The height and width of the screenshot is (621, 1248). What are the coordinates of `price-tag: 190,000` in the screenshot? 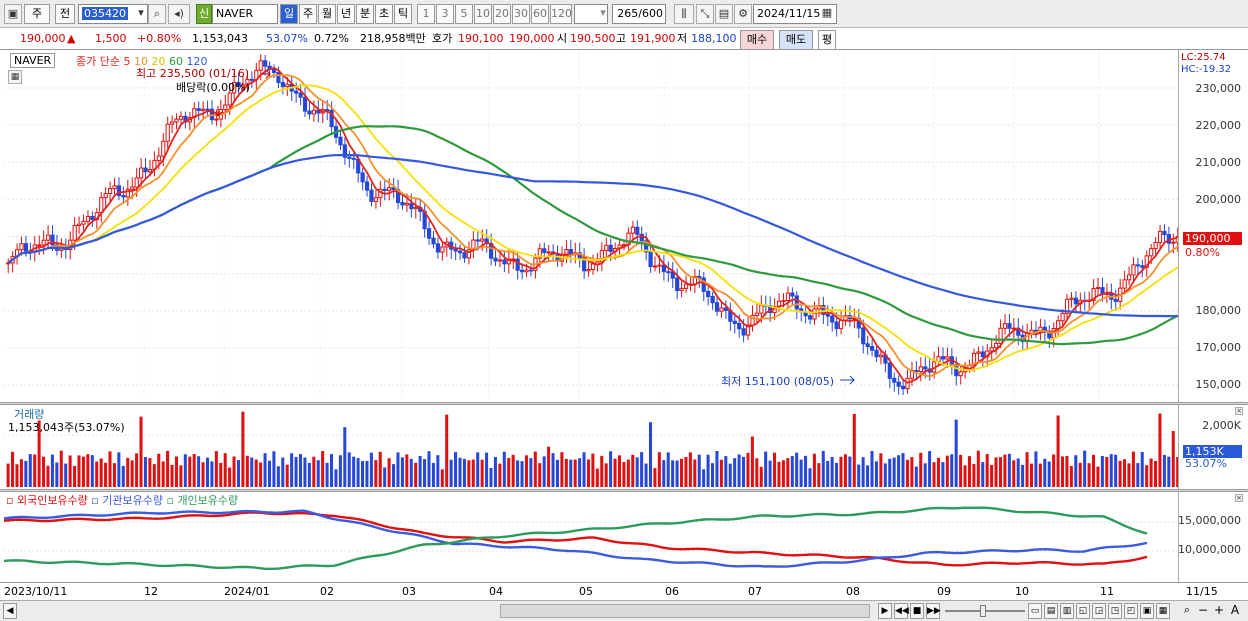 It's located at (1212, 238).